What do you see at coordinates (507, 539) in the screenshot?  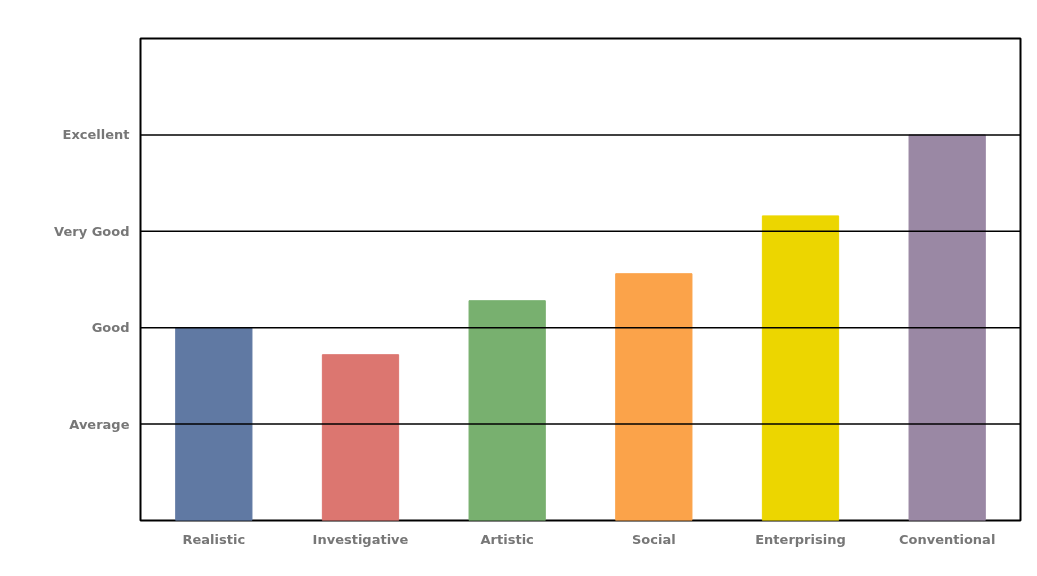 I see `x-tick-label: Artistic` at bounding box center [507, 539].